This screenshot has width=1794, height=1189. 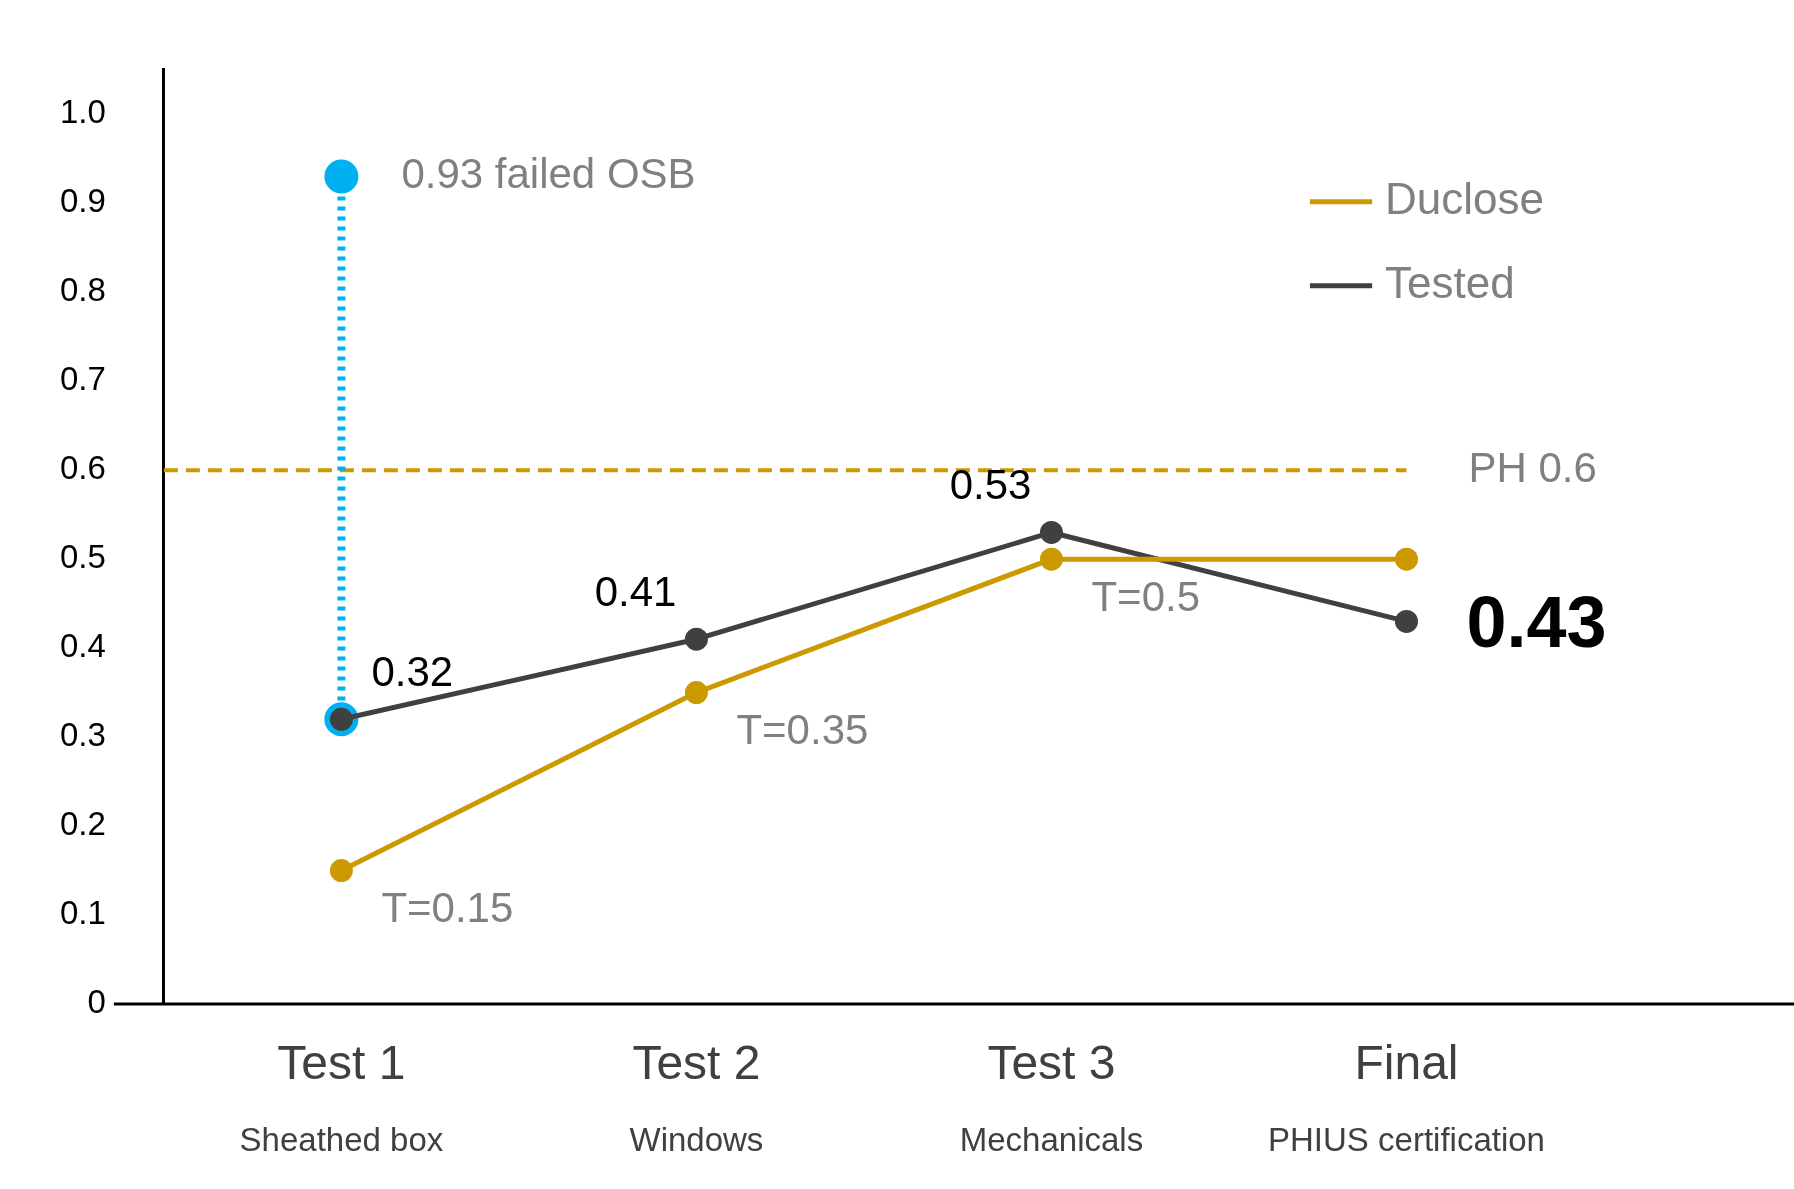 What do you see at coordinates (696, 1097) in the screenshot?
I see `x-tick-label: Test 2 Windows` at bounding box center [696, 1097].